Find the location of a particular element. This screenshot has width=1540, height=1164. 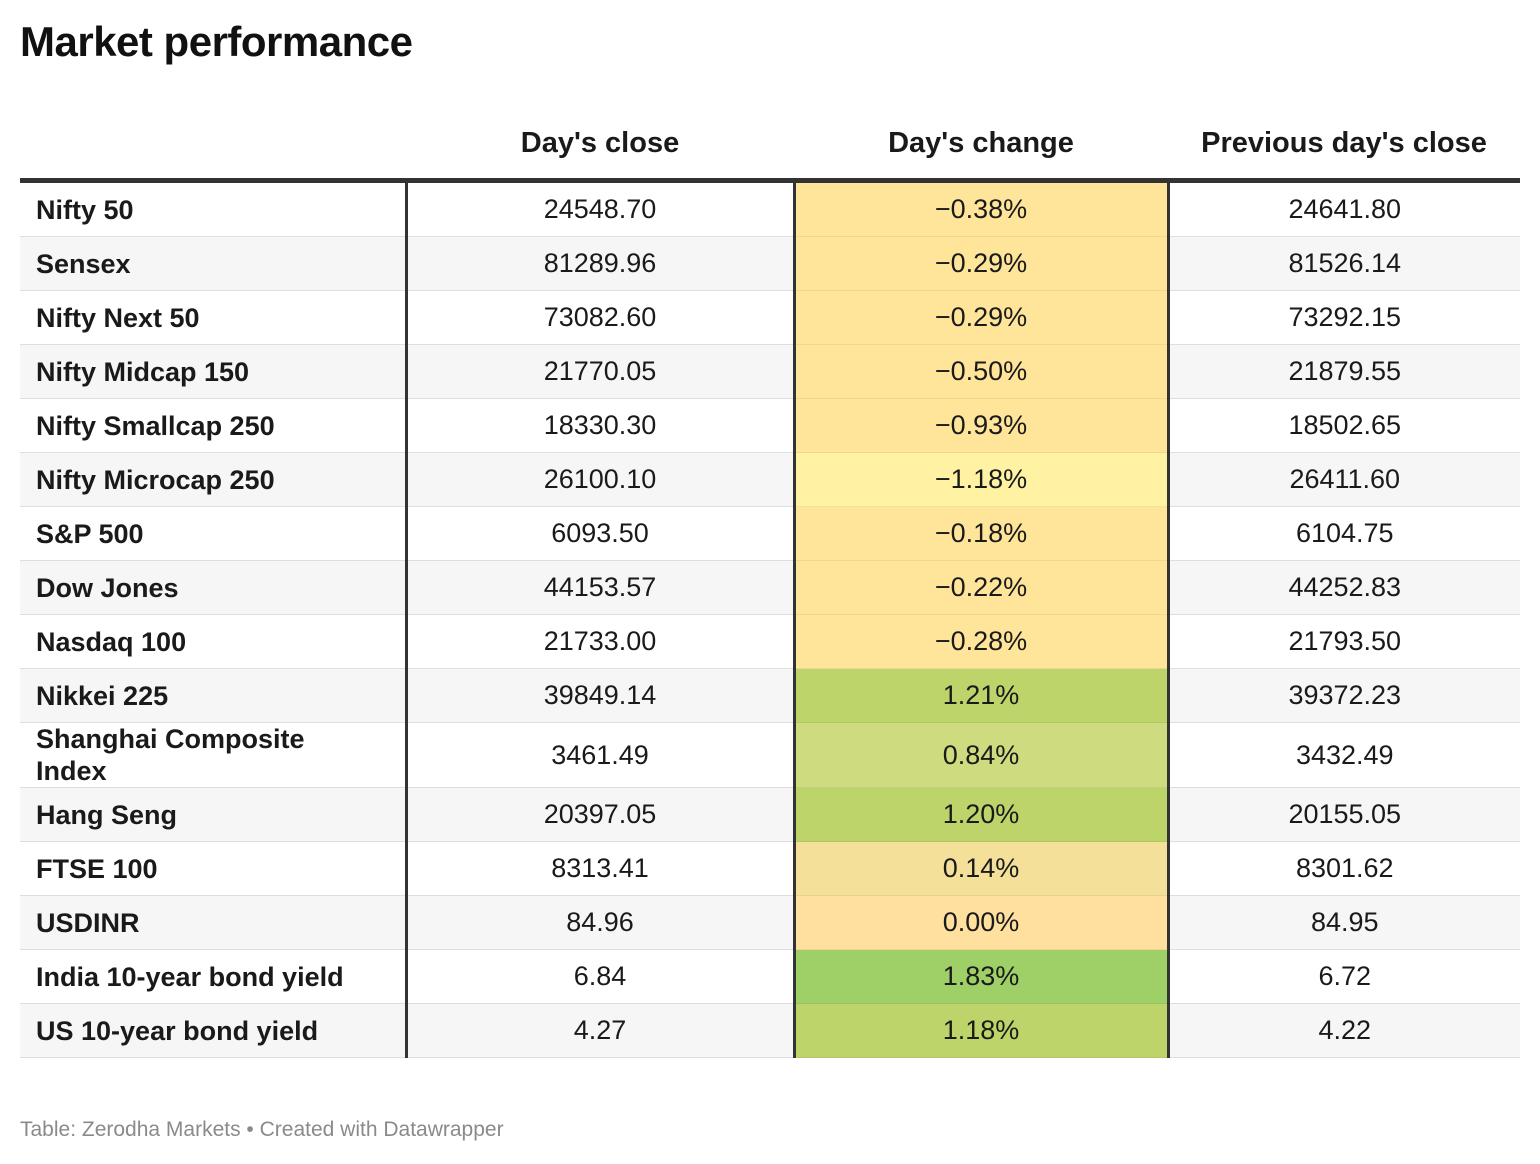

table-row: Nifty 50 24548.70 −0.38% 24641.80 is located at coordinates (770, 208).